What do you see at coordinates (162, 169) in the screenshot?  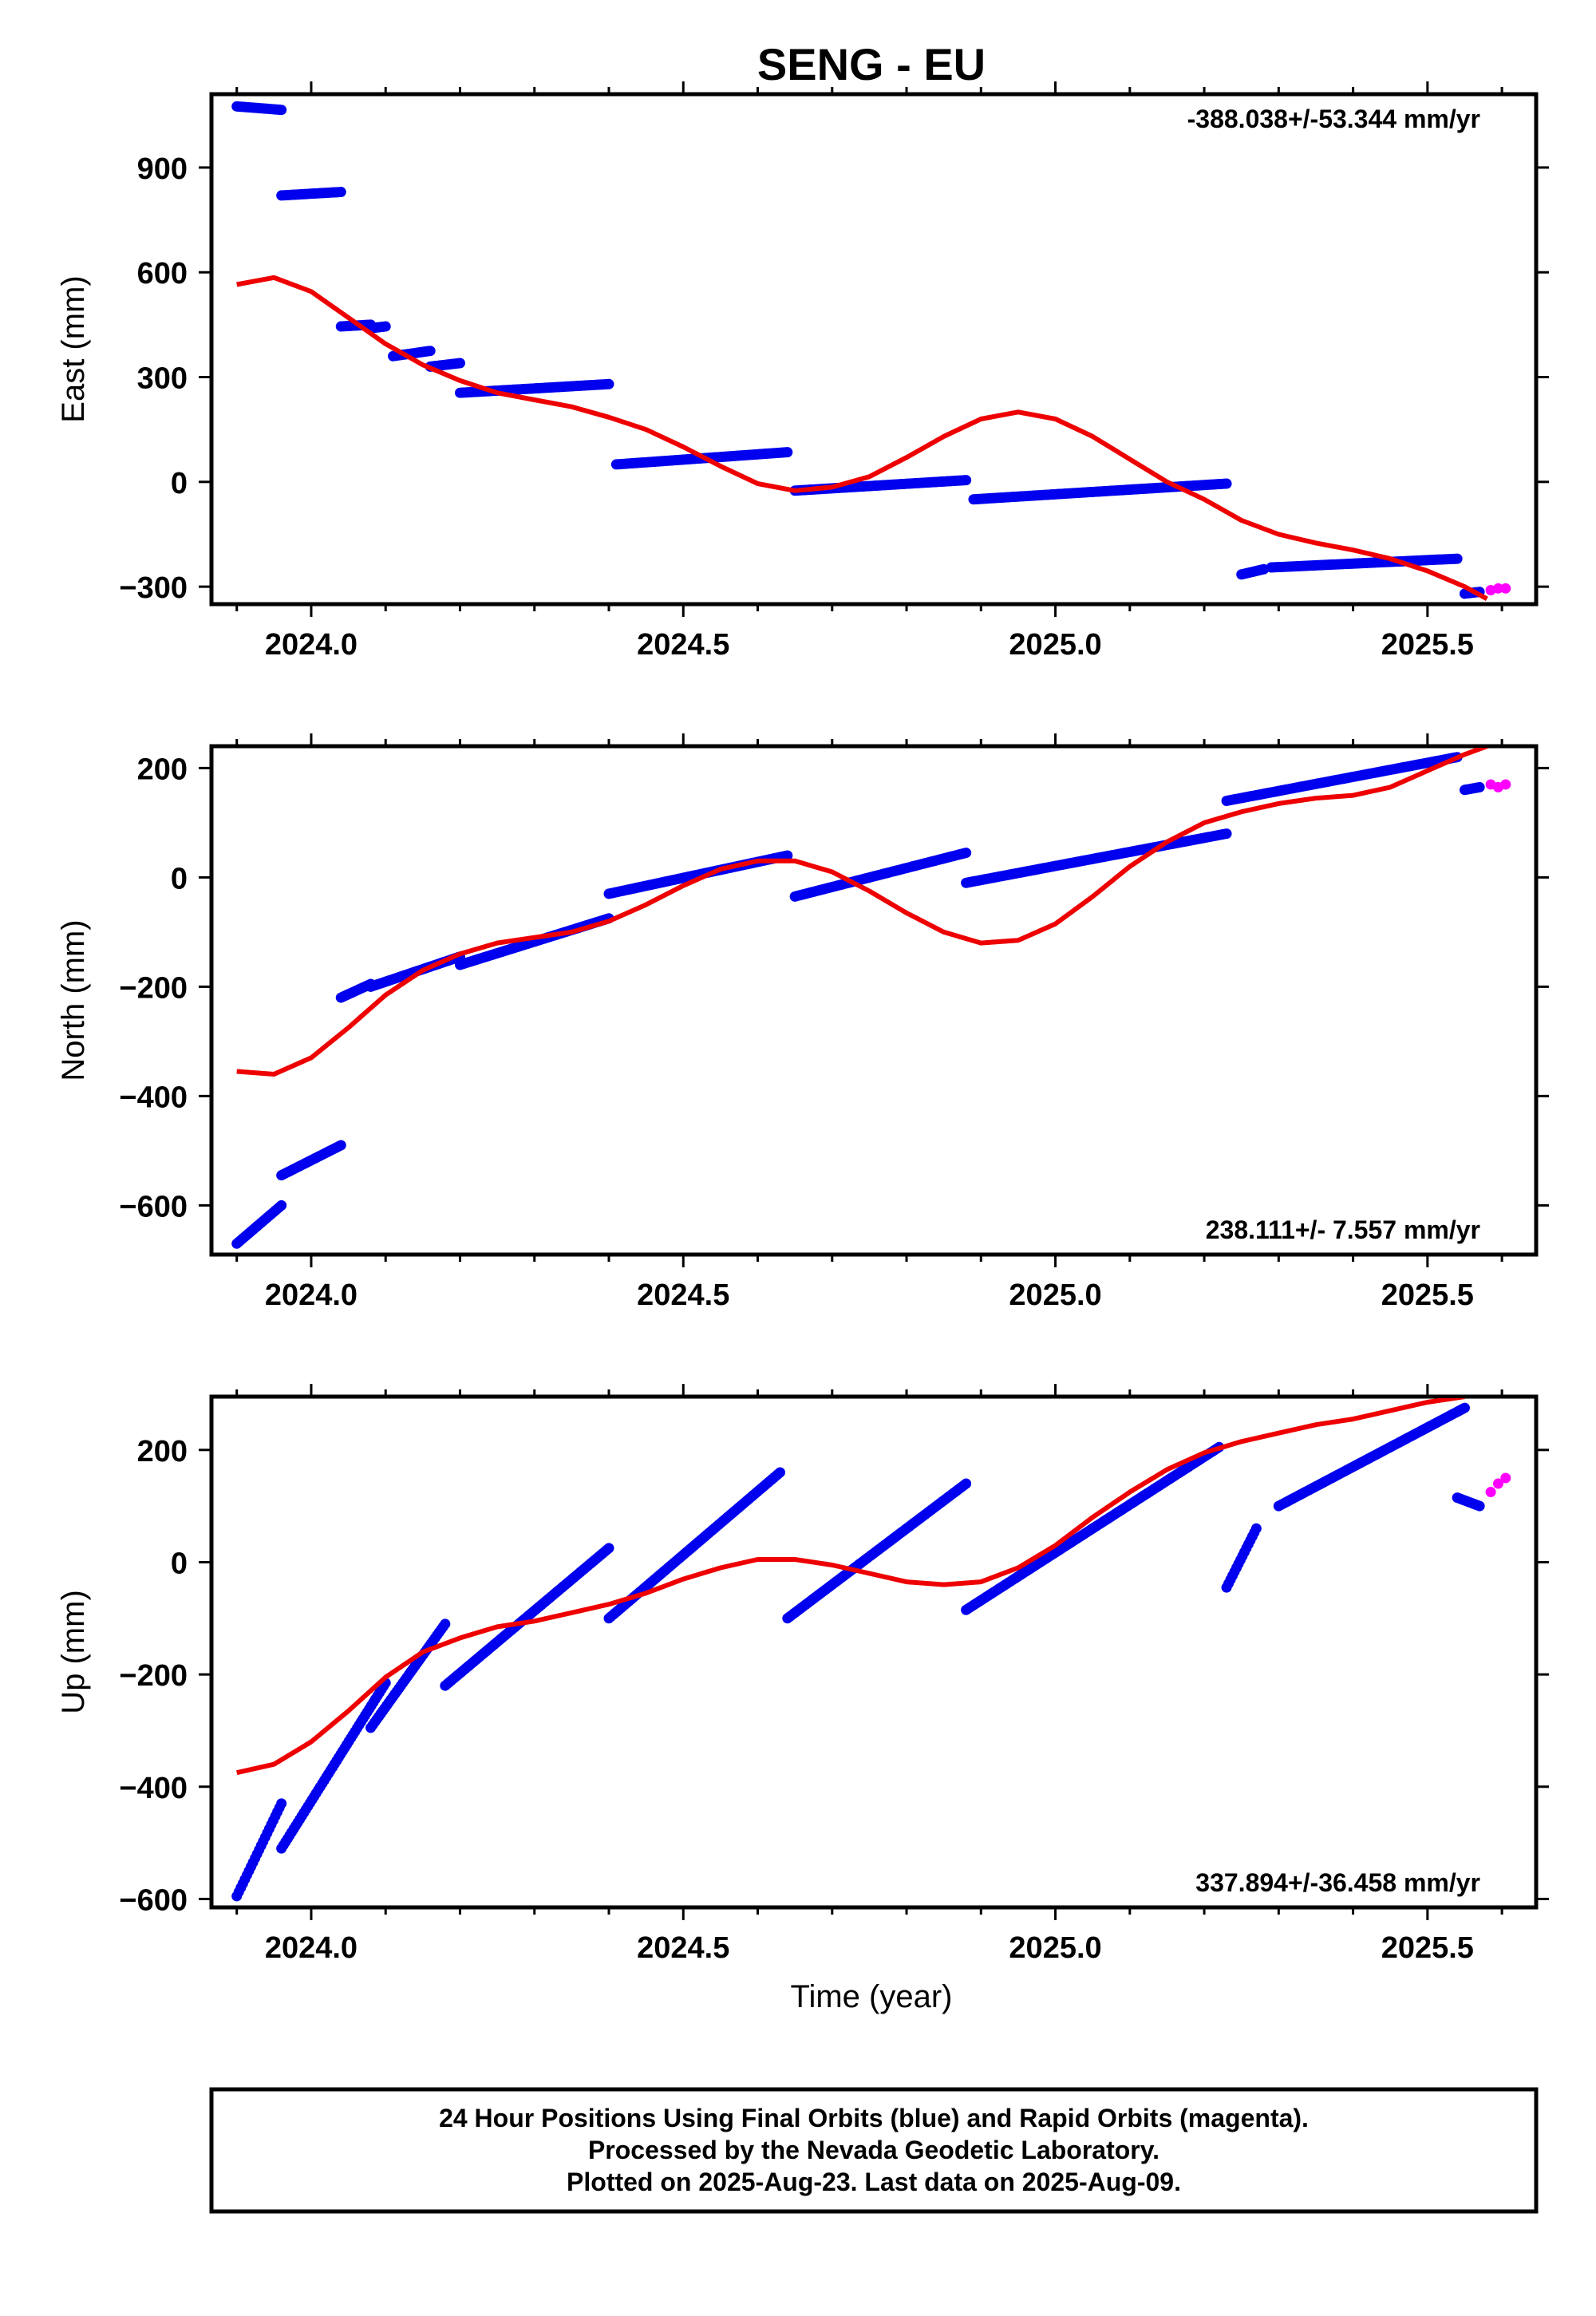 I see `y-tick-label: 900` at bounding box center [162, 169].